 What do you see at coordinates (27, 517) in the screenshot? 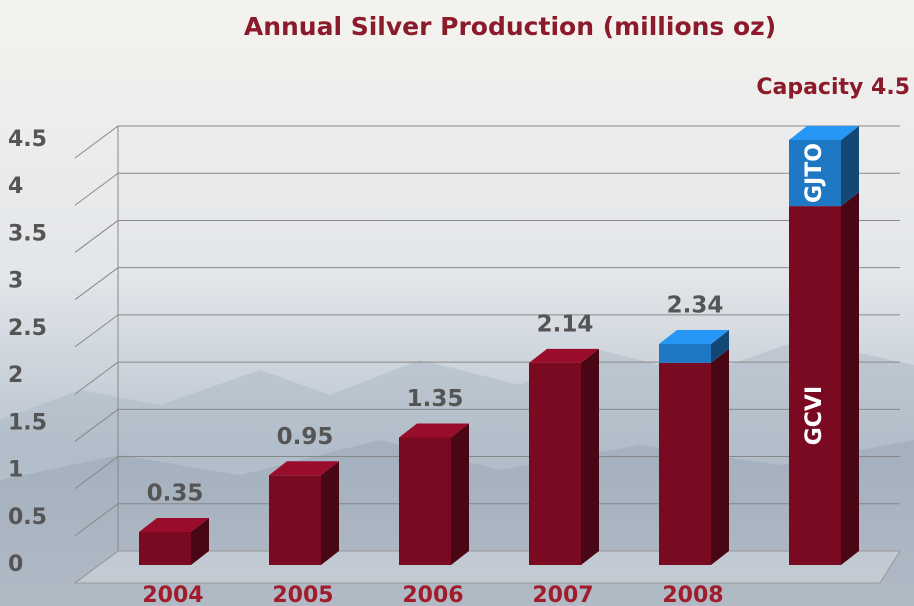
I see `y-tick-label: 0.5` at bounding box center [27, 517].